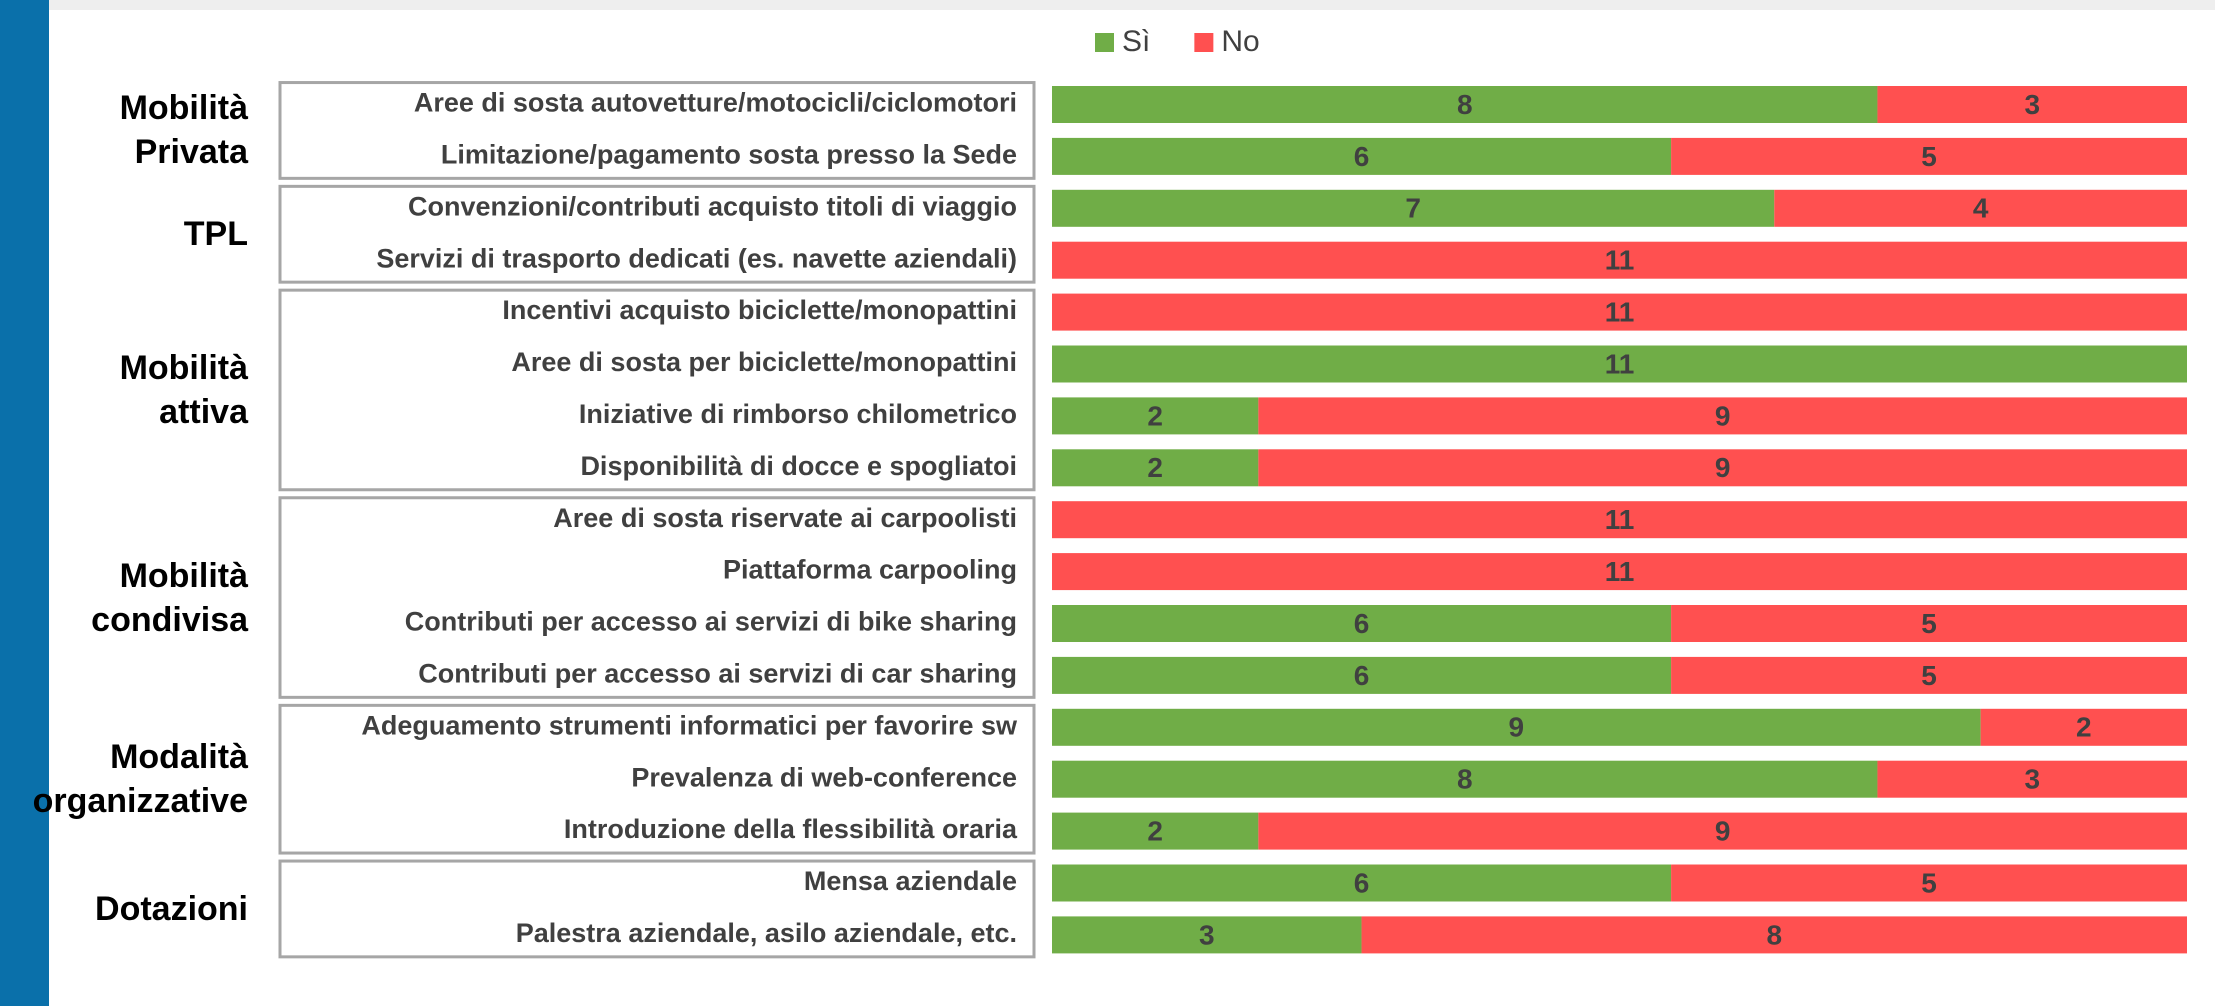  What do you see at coordinates (183, 389) in the screenshot?
I see `group-label: Mobilità attiva` at bounding box center [183, 389].